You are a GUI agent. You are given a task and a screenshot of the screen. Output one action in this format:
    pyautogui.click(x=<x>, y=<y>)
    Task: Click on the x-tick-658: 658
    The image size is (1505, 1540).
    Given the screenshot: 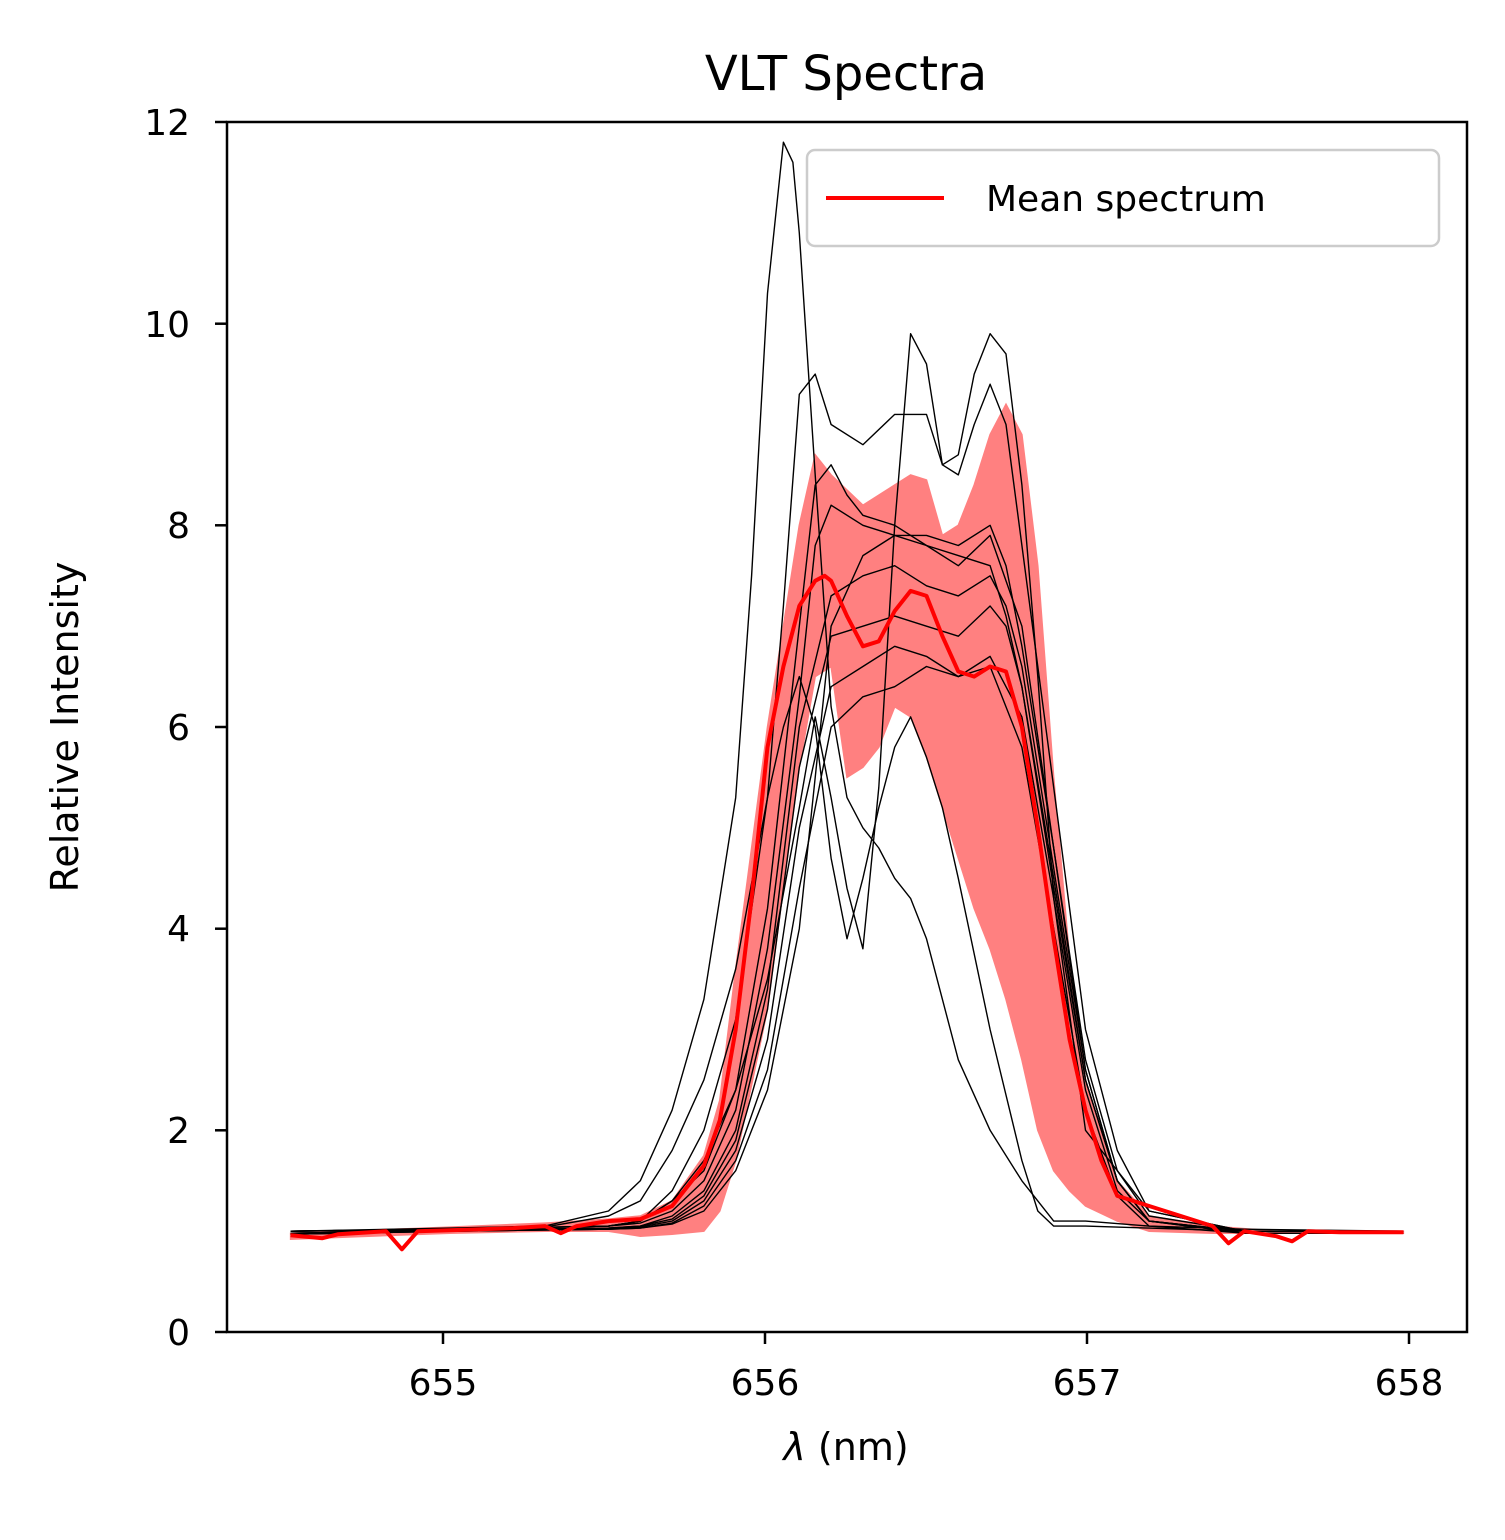 What is the action you would take?
    pyautogui.click(x=1409, y=1368)
    